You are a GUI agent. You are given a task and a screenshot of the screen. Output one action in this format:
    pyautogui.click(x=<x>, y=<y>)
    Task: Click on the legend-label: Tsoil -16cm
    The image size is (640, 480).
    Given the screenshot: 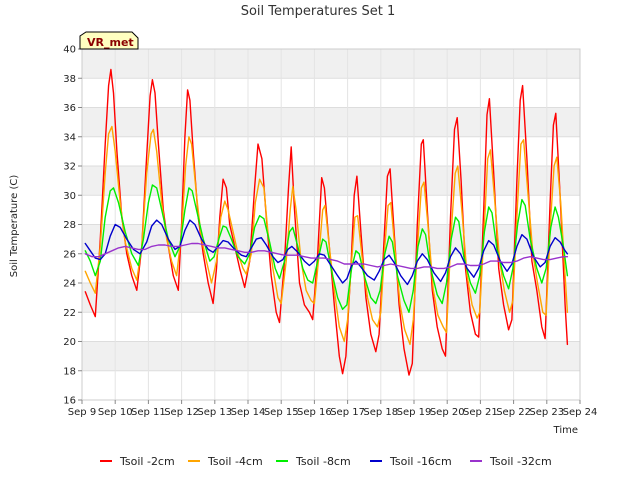 What is the action you would take?
    pyautogui.click(x=420, y=461)
    